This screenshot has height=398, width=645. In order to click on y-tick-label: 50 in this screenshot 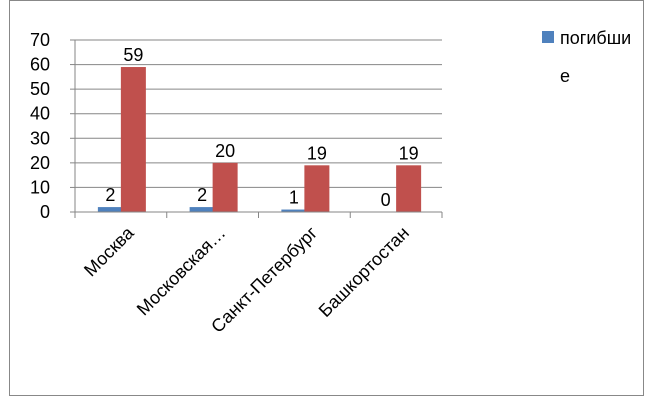, I will do `click(40, 89)`.